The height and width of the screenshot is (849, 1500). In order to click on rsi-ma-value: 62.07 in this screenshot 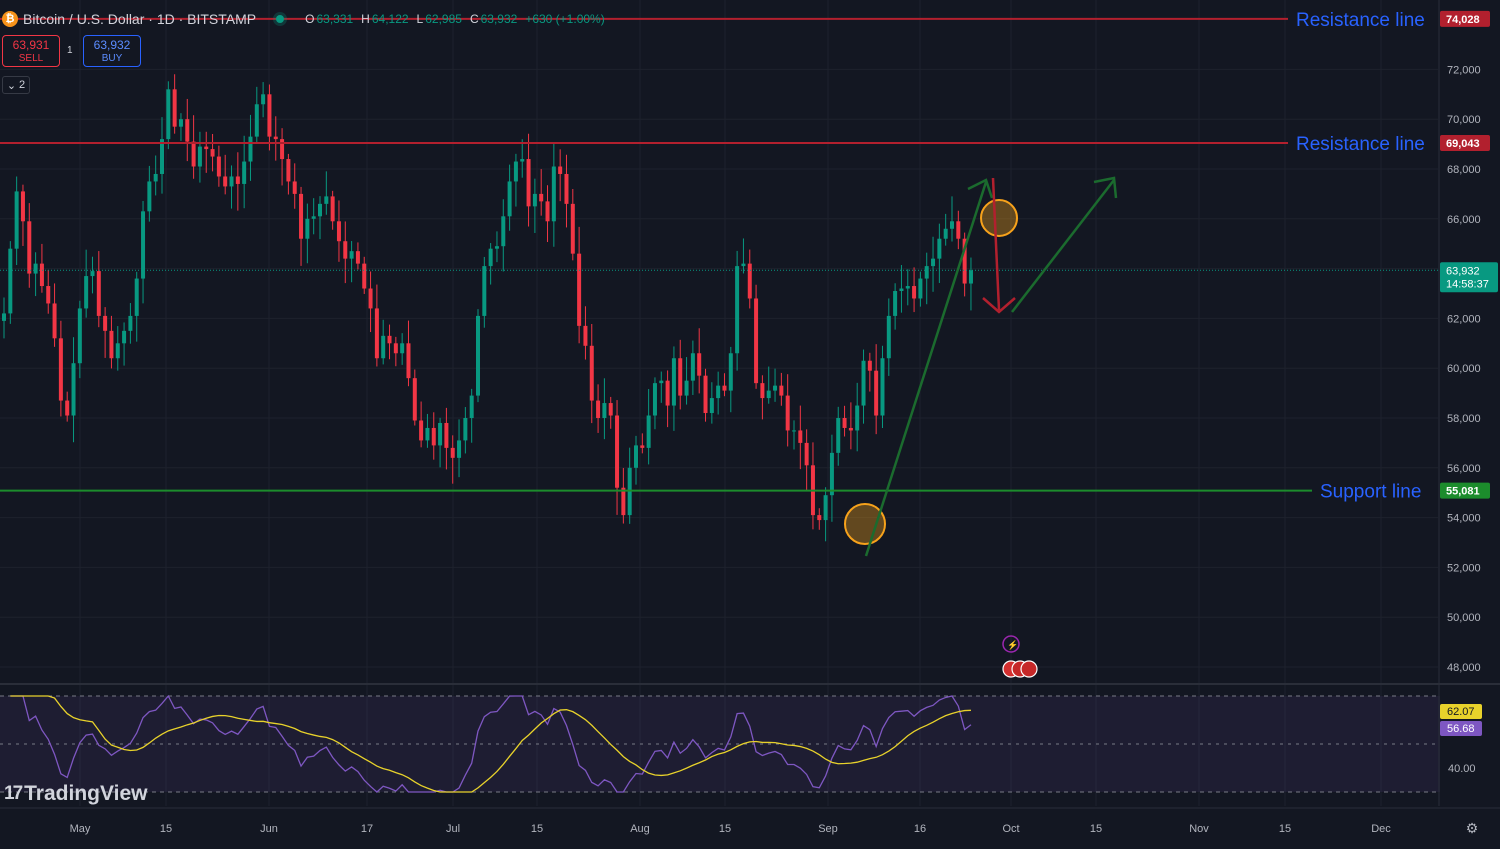, I will do `click(1461, 712)`.